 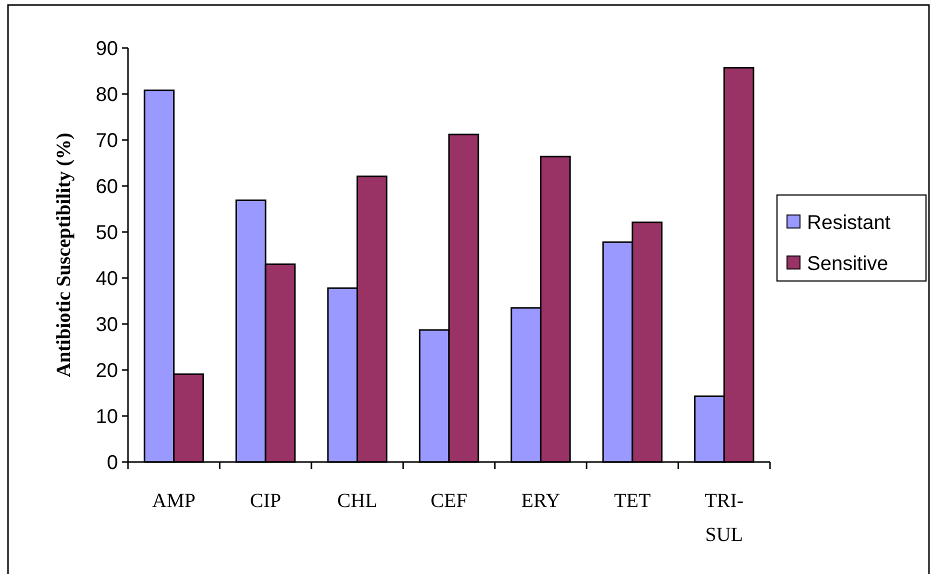 What do you see at coordinates (107, 417) in the screenshot?
I see `y-tick-label: 10` at bounding box center [107, 417].